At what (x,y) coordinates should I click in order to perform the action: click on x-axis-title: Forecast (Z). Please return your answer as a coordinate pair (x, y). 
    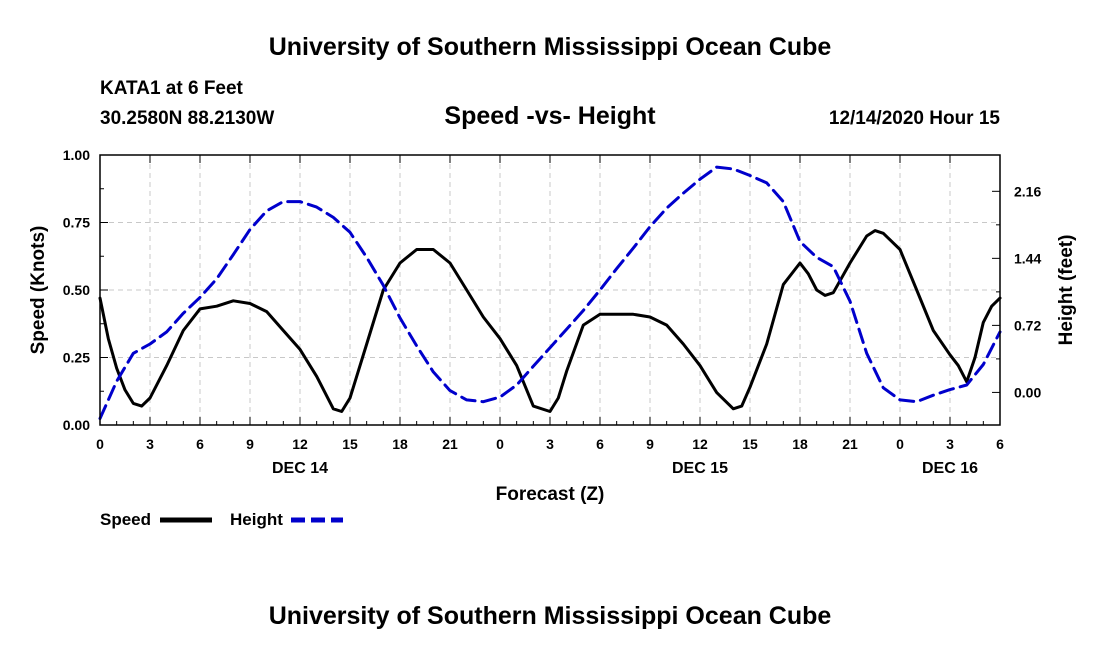
    Looking at the image, I should click on (550, 494).